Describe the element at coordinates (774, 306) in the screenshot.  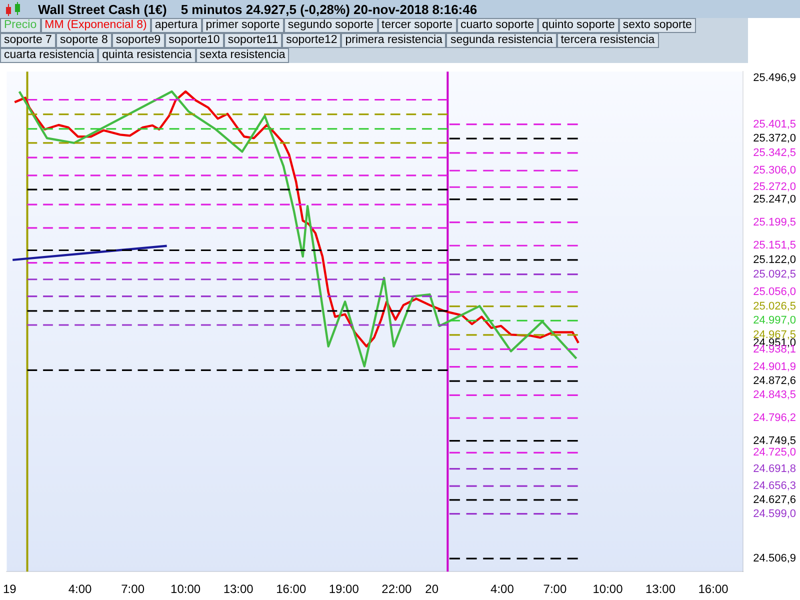
I see `y-tick-label: 25.026,5` at that location.